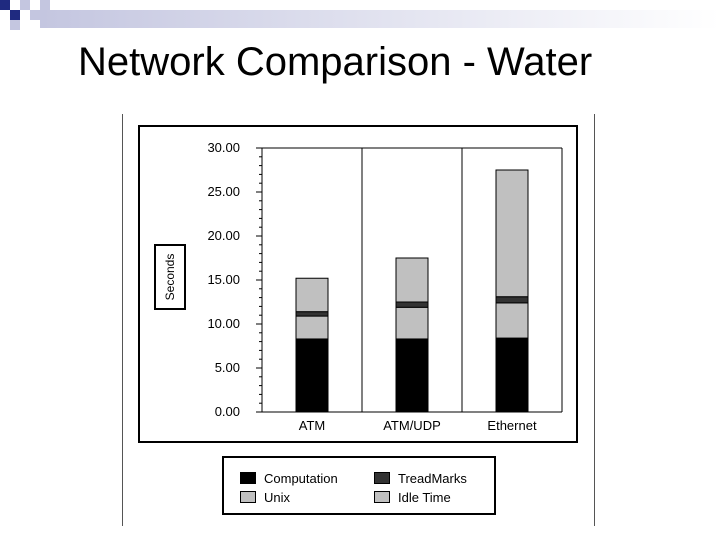 The image size is (720, 540). What do you see at coordinates (424, 497) in the screenshot?
I see `legend-label: Idle Time` at bounding box center [424, 497].